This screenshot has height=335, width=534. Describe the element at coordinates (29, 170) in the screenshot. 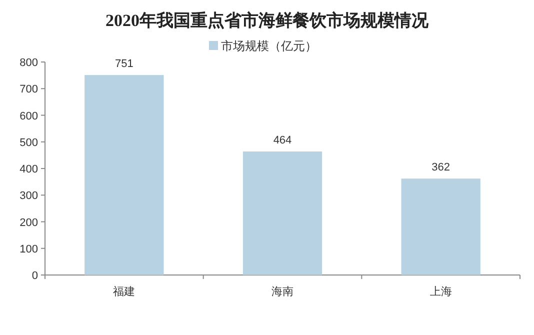

I see `y-tick-label: 400` at that location.